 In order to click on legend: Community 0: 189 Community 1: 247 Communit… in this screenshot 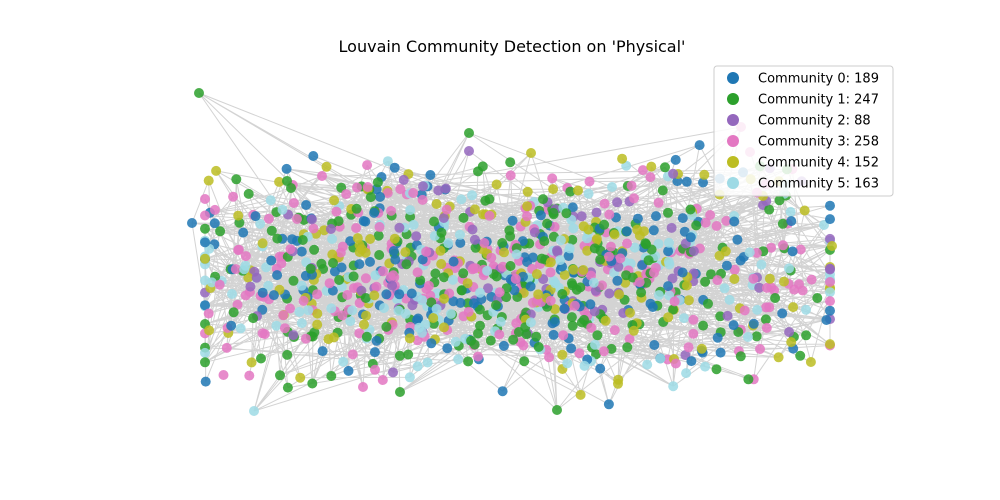, I will do `click(803, 131)`.